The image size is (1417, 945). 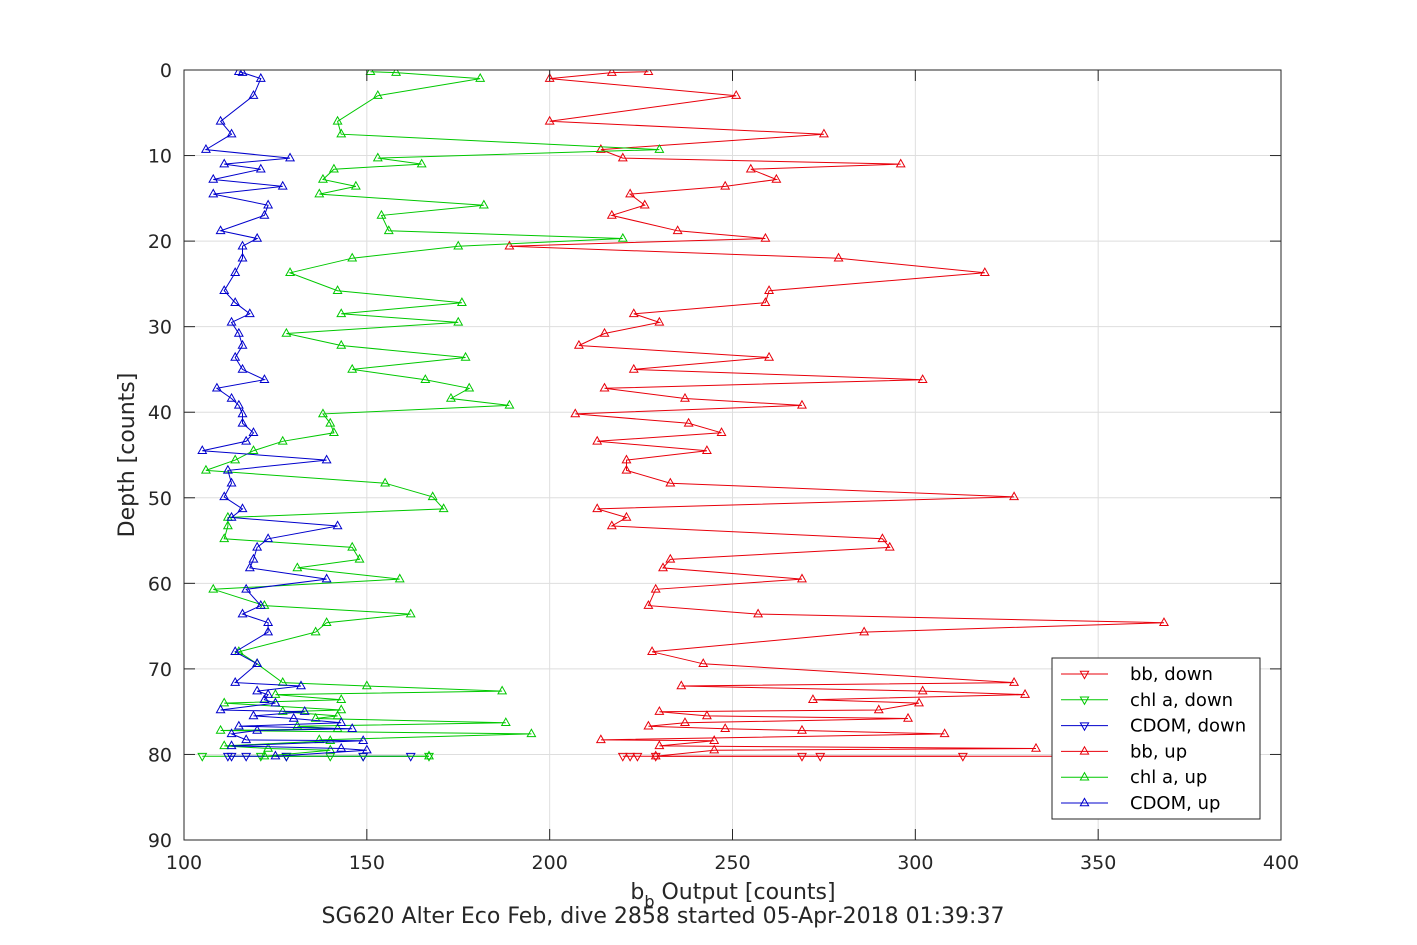 I want to click on x-tick-label-1: 150, so click(x=367, y=863).